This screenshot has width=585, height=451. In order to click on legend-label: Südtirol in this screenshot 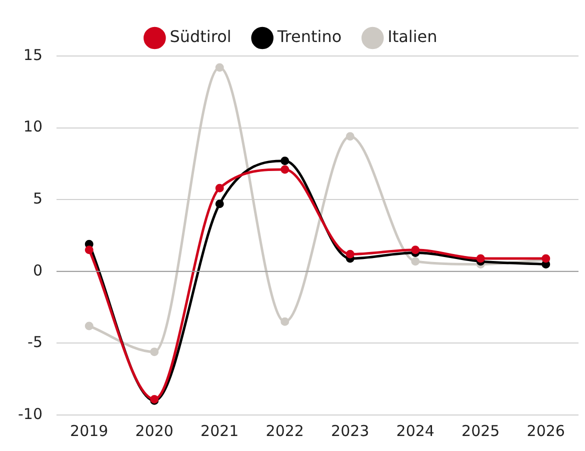, I will do `click(201, 36)`.